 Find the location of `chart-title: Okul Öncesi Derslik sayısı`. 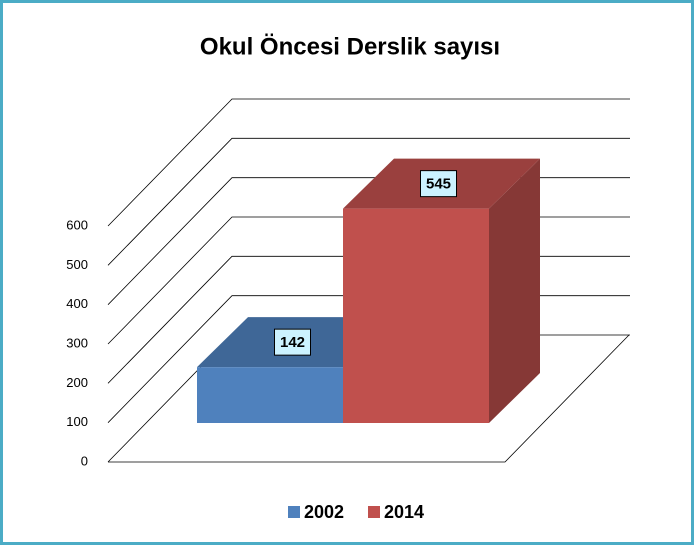

chart-title: Okul Öncesi Derslik sayısı is located at coordinates (350, 46).